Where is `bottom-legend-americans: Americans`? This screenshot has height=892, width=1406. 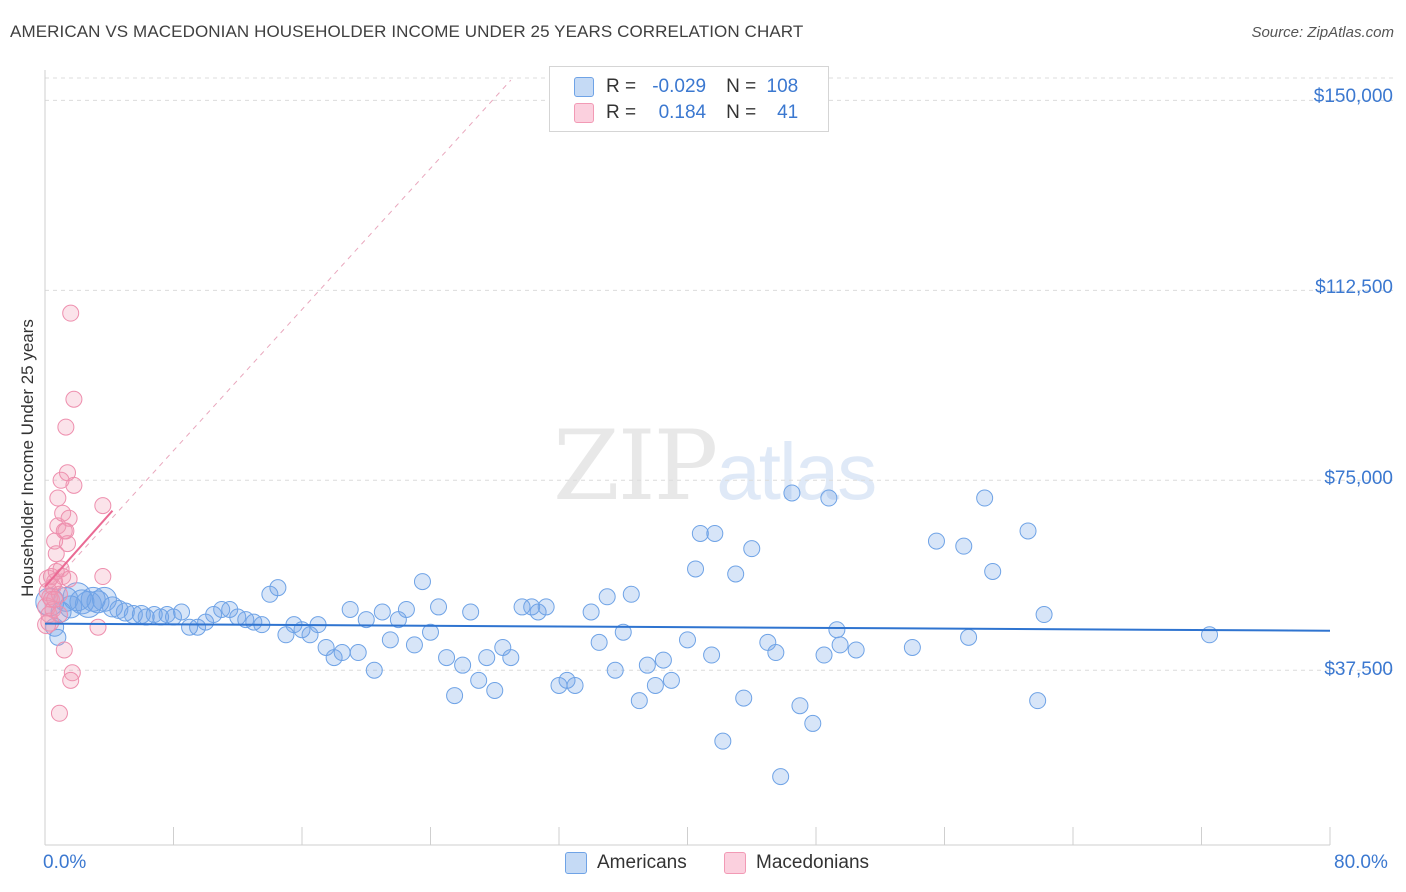 bottom-legend-americans: Americans is located at coordinates (626, 863).